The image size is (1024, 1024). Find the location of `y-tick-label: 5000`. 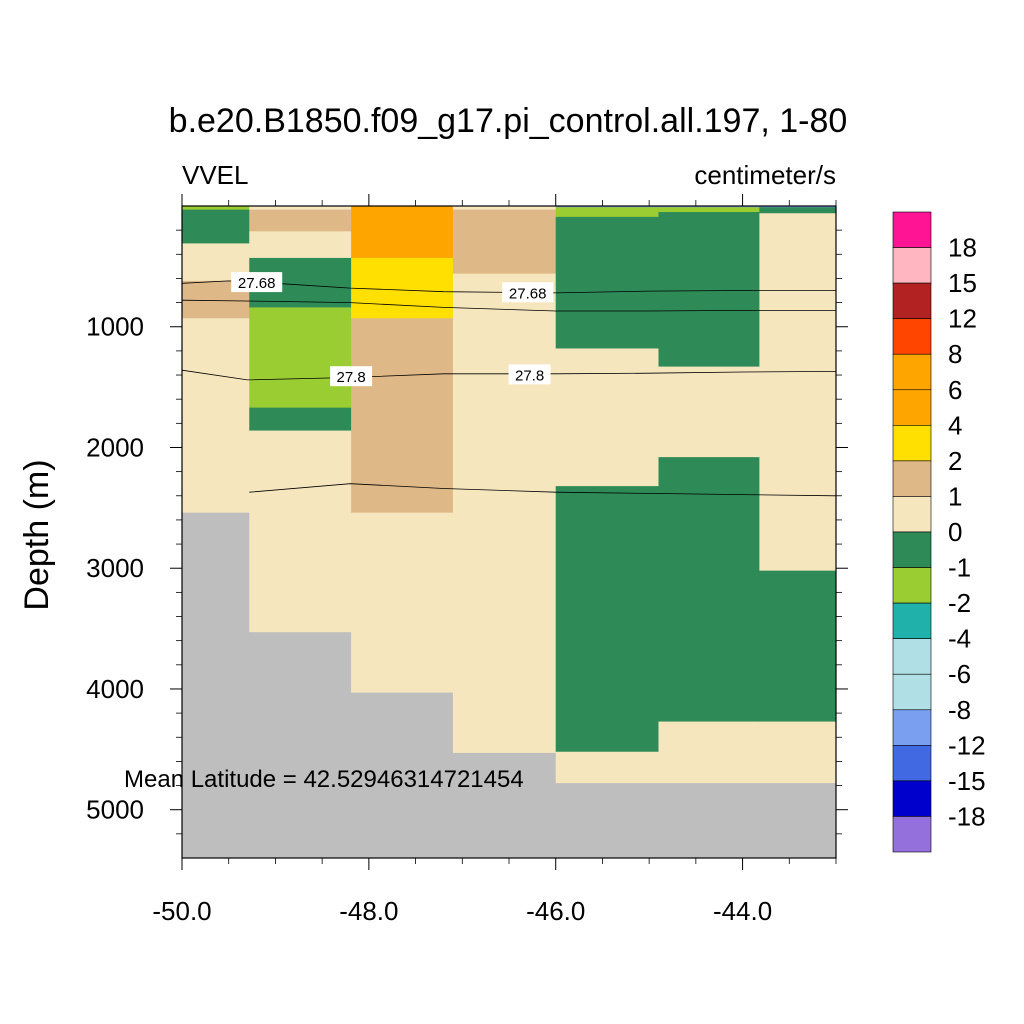

y-tick-label: 5000 is located at coordinates (115, 810).